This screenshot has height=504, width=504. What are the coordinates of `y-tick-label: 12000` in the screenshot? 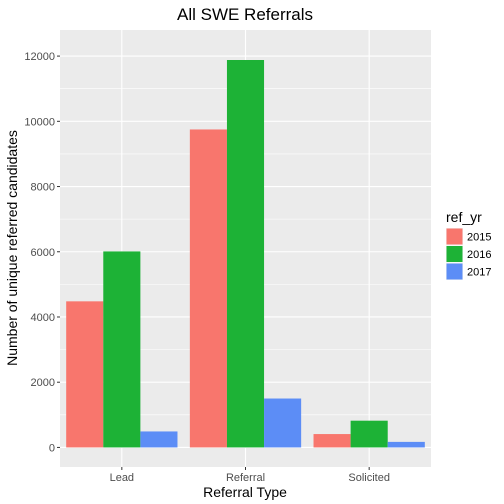 It's located at (39, 57).